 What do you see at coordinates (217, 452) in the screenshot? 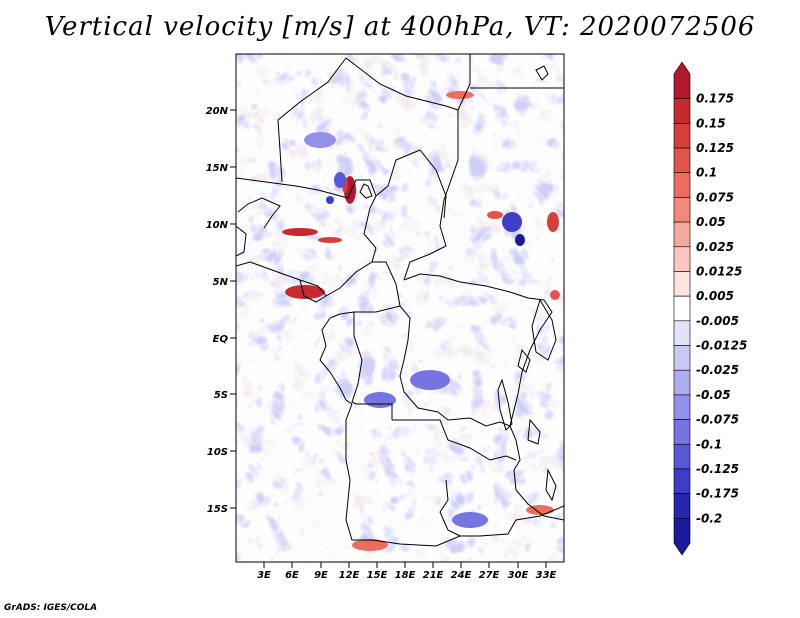
I see `svg-text: 10S` at bounding box center [217, 452].